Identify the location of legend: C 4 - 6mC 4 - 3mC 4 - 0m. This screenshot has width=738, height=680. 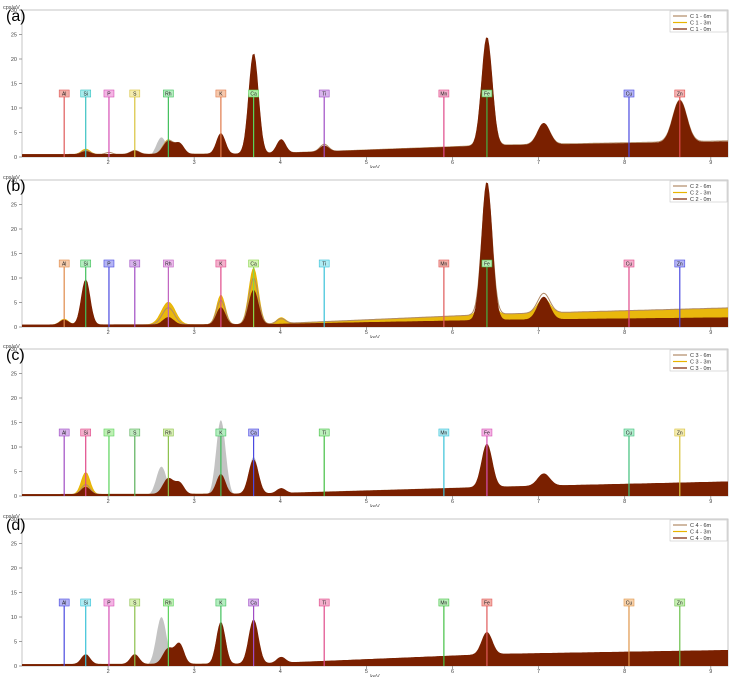
(698, 530).